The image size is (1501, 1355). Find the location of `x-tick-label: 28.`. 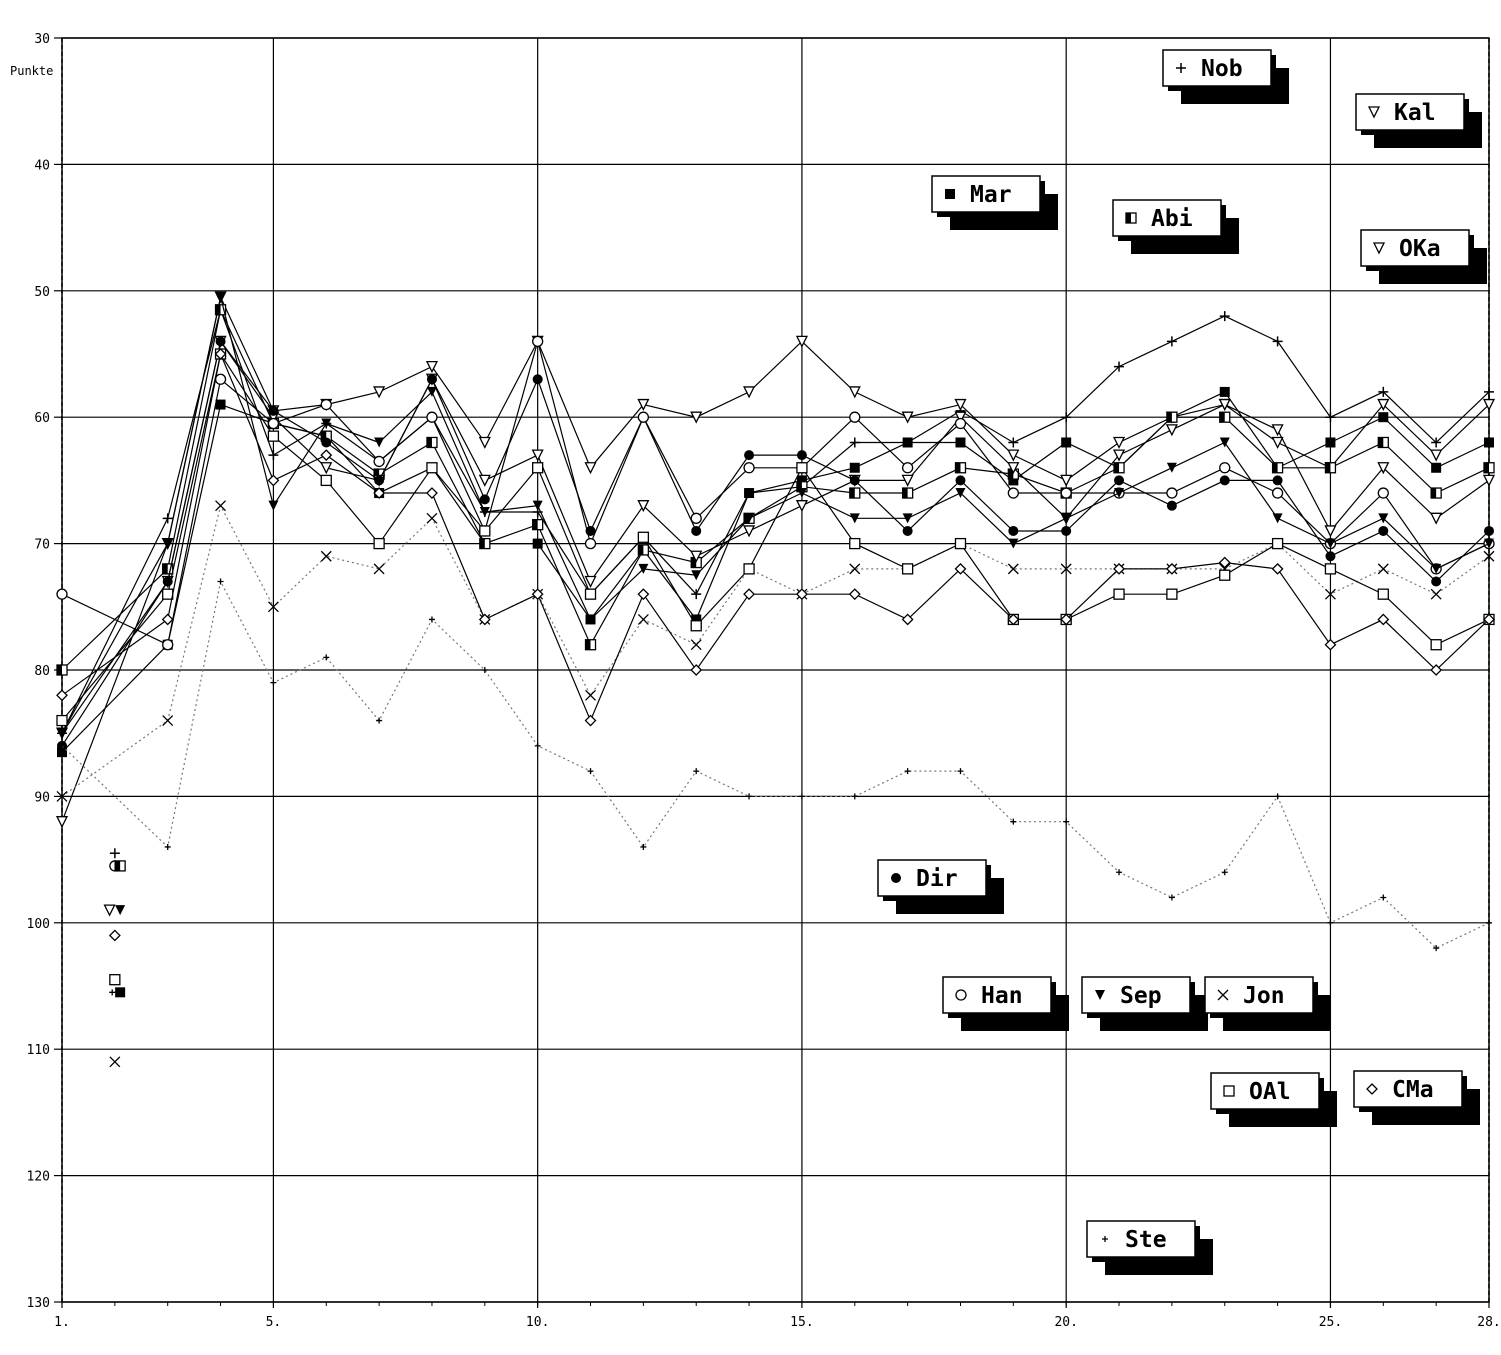

x-tick-label: 28. is located at coordinates (1488, 1322).